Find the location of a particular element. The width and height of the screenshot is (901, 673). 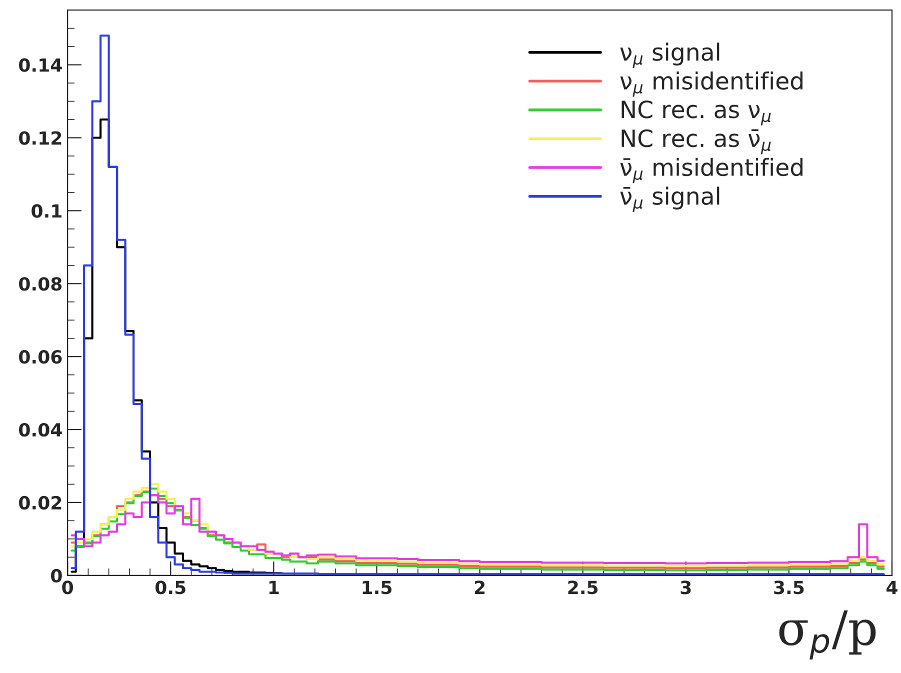

x-tick-label: 1 is located at coordinates (274, 587).